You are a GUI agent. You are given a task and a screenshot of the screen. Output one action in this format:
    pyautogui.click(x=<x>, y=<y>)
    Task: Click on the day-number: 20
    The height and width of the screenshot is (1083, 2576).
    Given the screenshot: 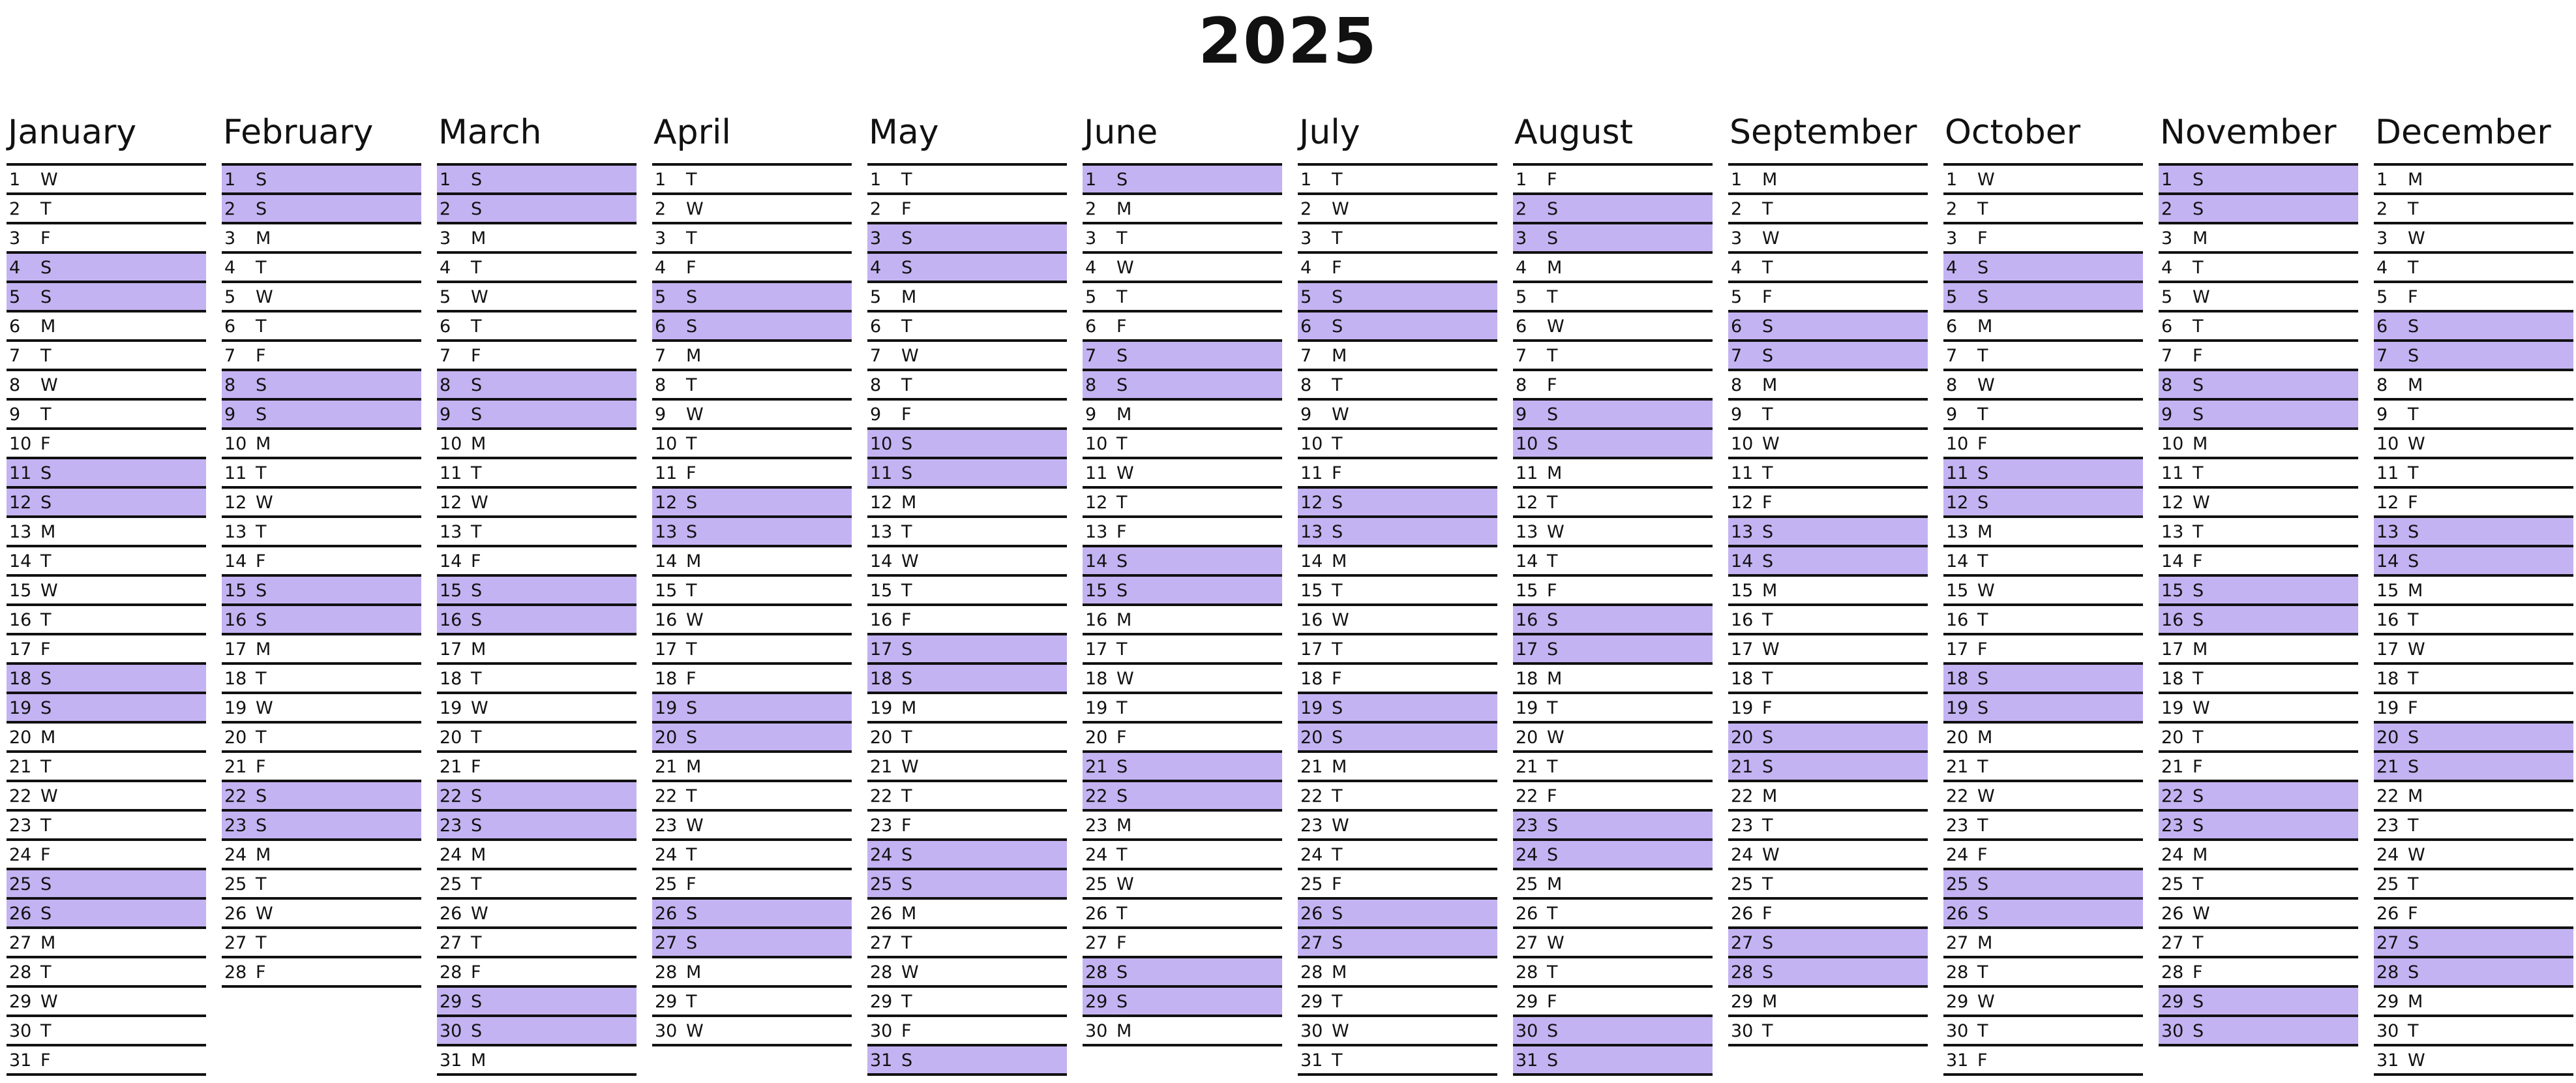 What is the action you would take?
    pyautogui.click(x=2387, y=737)
    